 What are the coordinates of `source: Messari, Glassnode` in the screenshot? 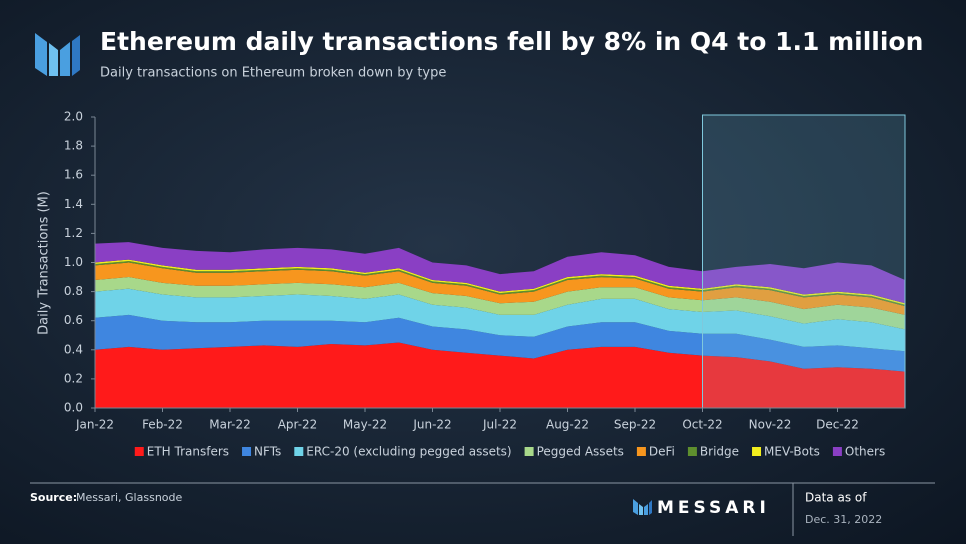 It's located at (129, 497).